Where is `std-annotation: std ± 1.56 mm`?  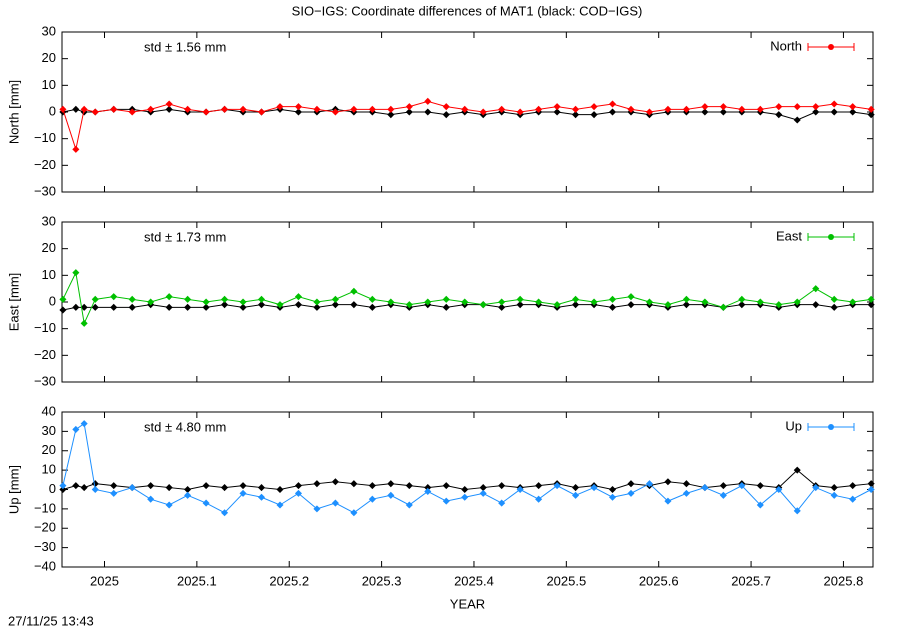 std-annotation: std ± 1.56 mm is located at coordinates (185, 46).